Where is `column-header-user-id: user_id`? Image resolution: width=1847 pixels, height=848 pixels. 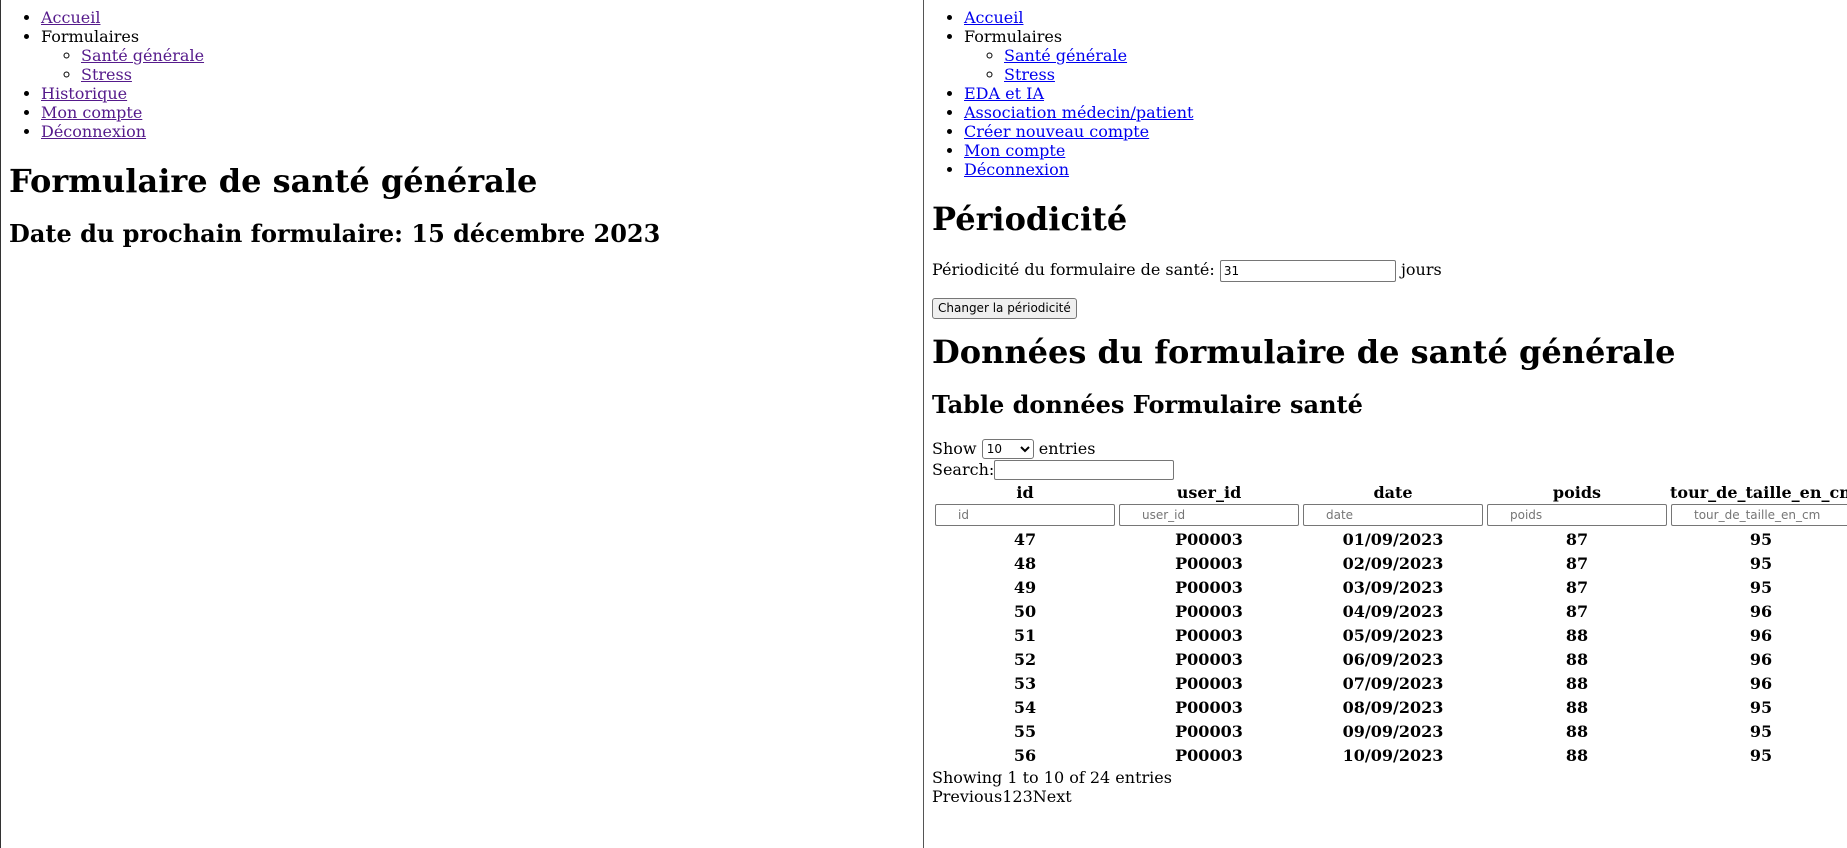
column-header-user-id: user_id is located at coordinates (1209, 492).